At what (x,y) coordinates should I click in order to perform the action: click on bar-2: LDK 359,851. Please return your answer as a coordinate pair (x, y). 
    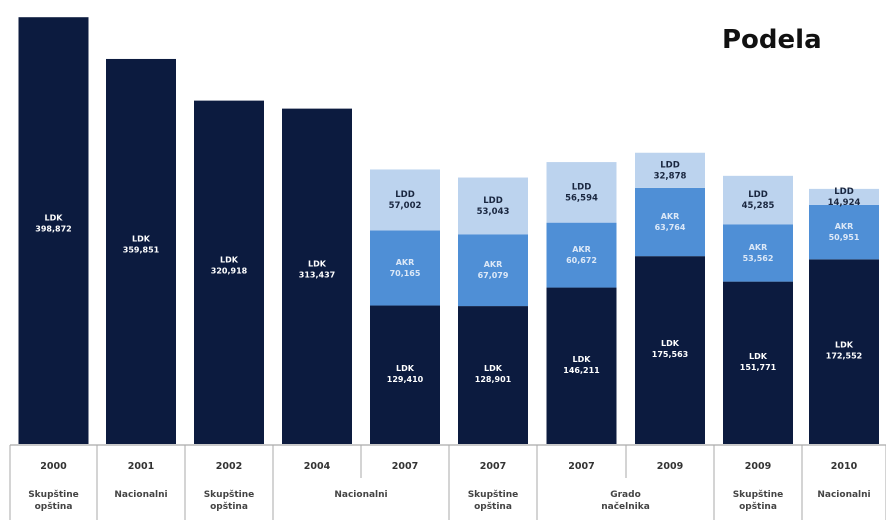
    Looking at the image, I should click on (141, 251).